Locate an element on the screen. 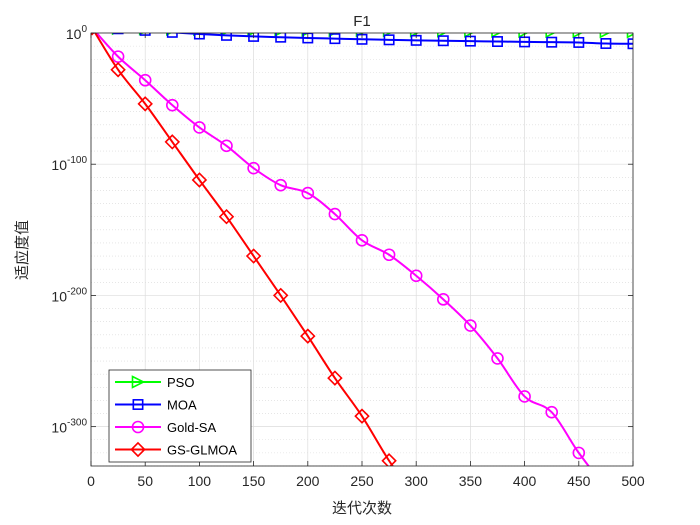 The height and width of the screenshot is (525, 700). x-tick-label: 300 is located at coordinates (417, 481).